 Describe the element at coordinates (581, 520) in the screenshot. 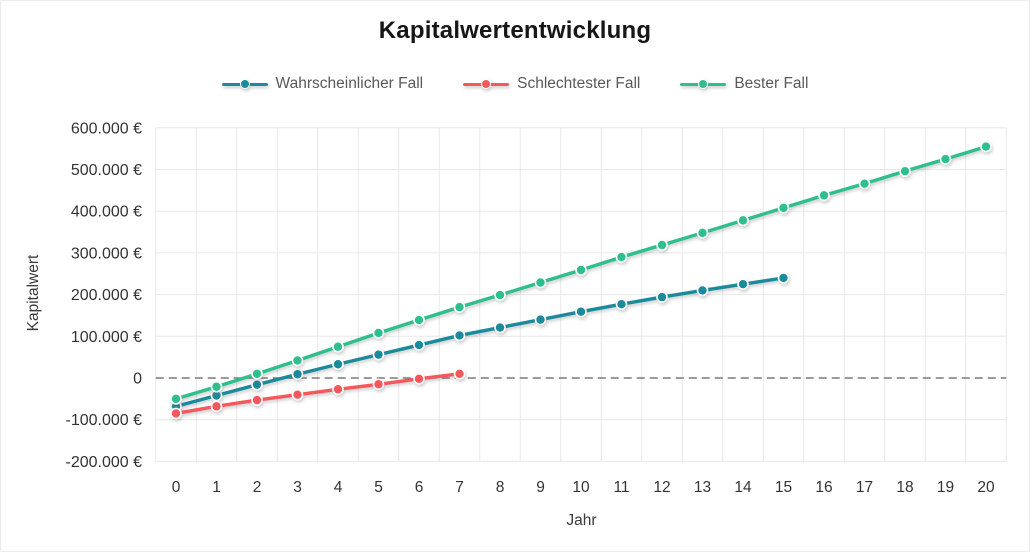

I see `x-axis-title: Jahr` at that location.